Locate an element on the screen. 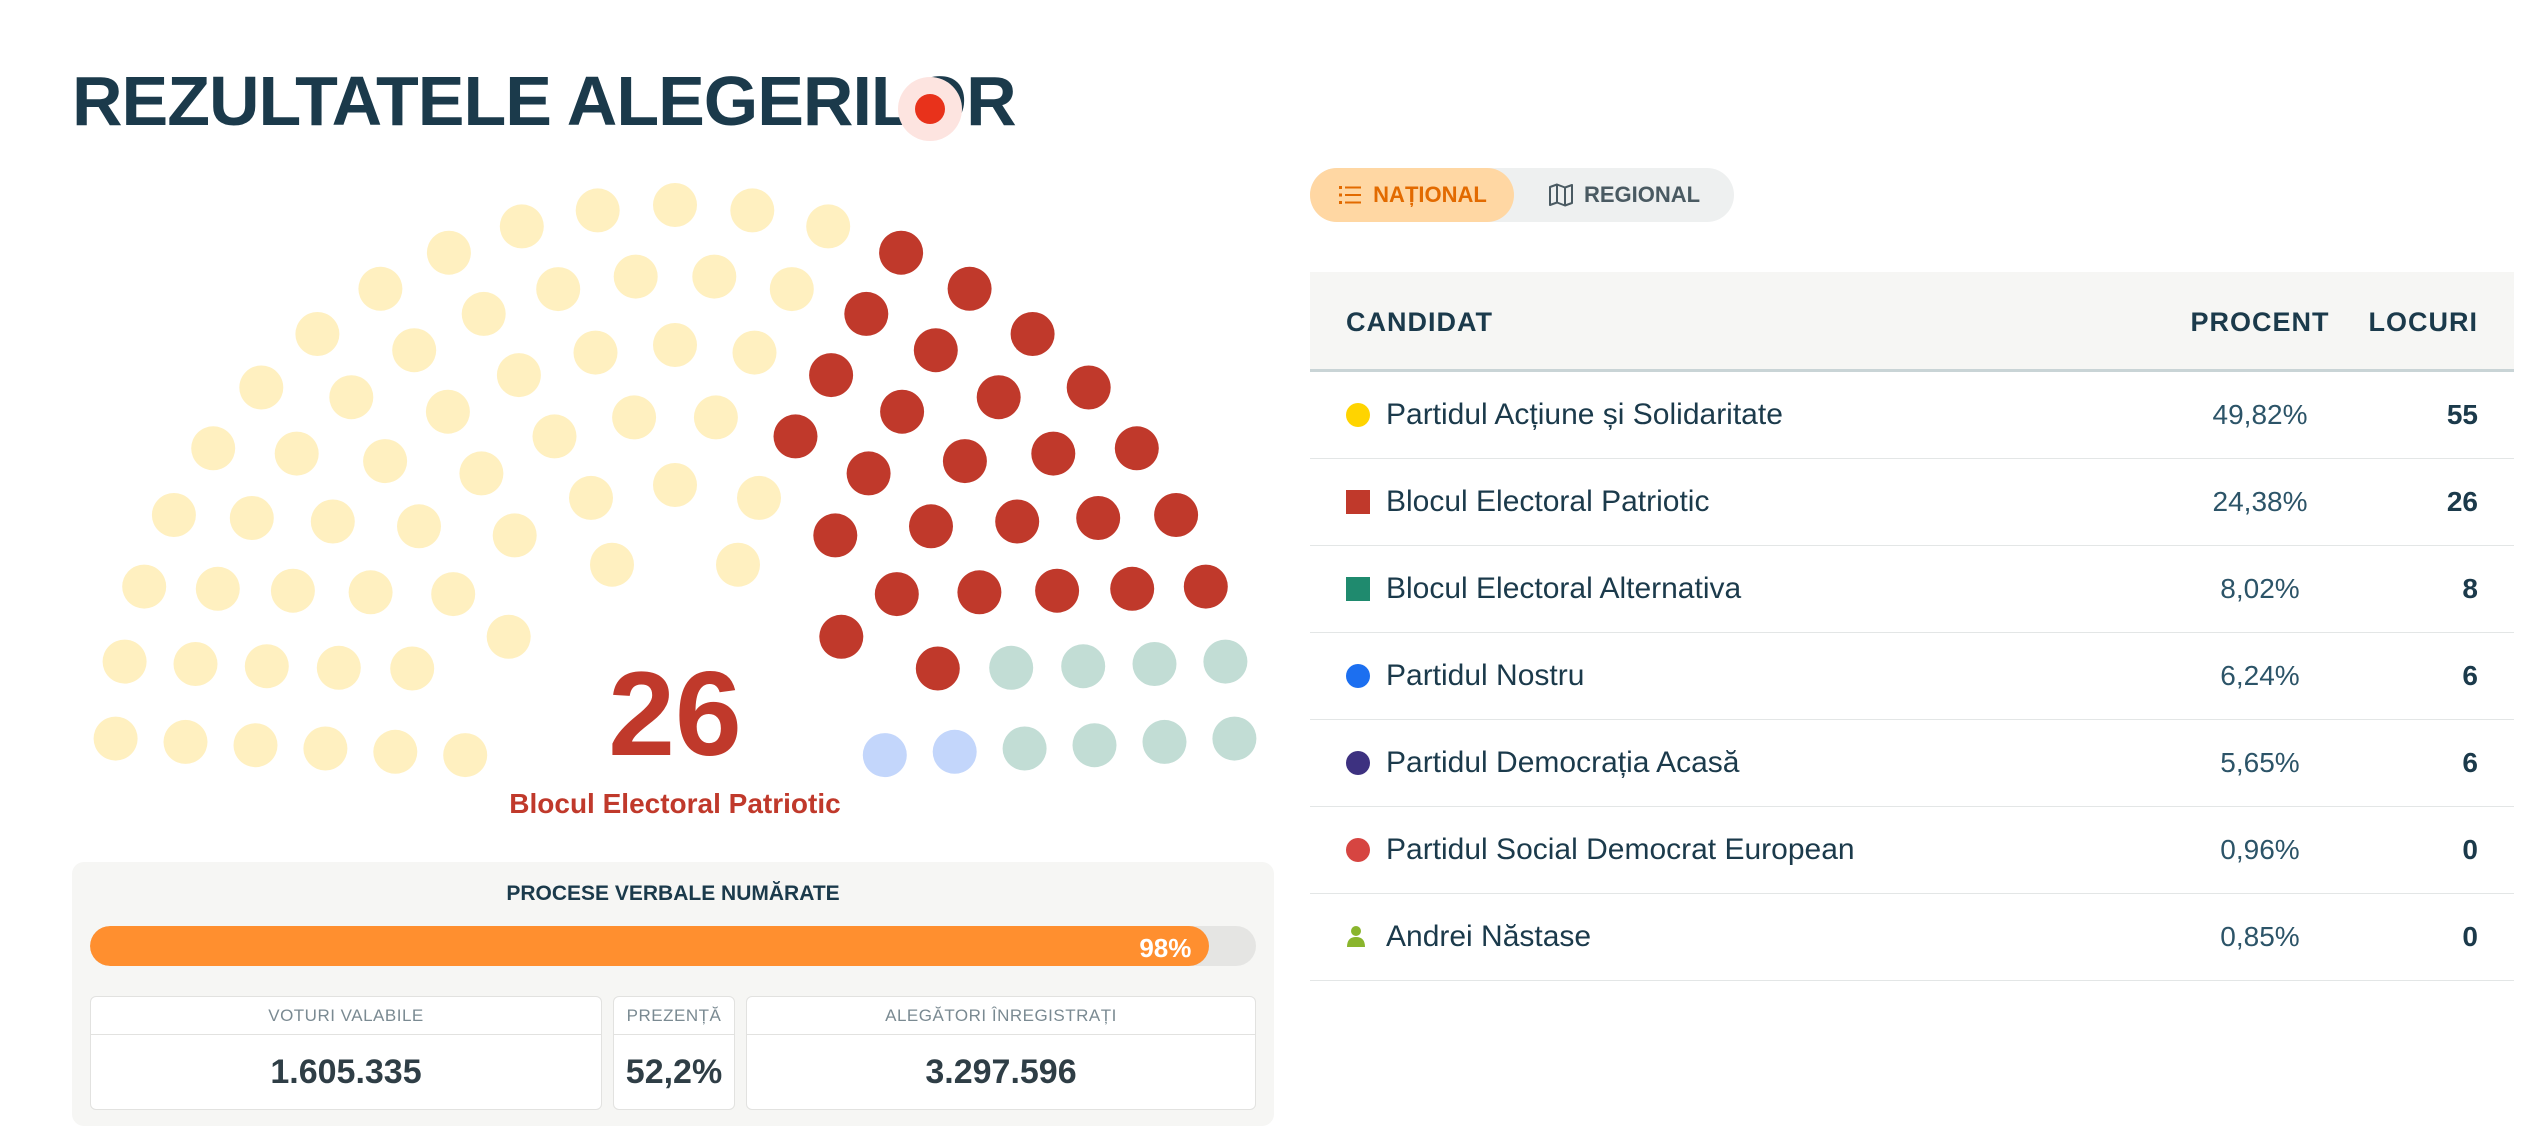 The height and width of the screenshot is (1130, 2526). table-row: Blocul Electoral Patriotic 24,38% 26 is located at coordinates (1912, 502).